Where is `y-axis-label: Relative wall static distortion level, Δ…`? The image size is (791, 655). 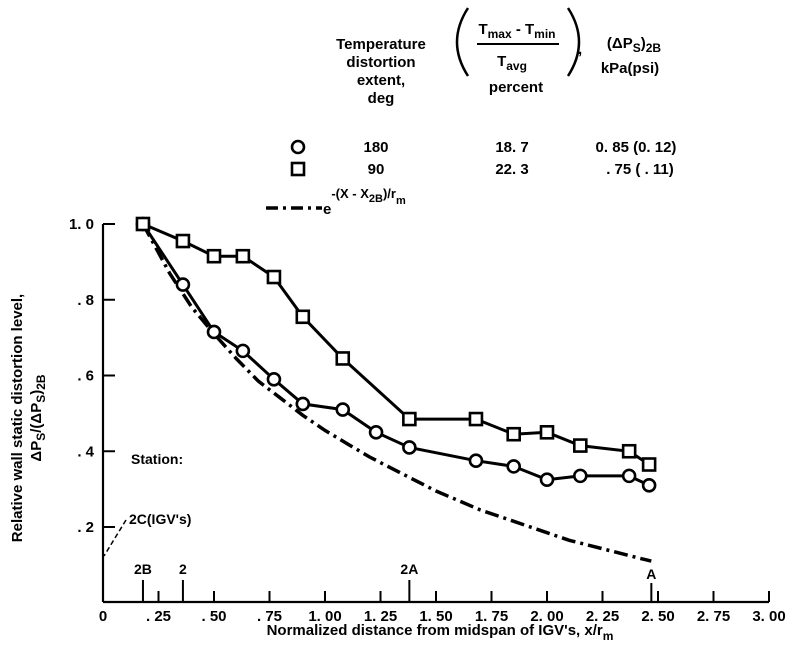
y-axis-label: Relative wall static distortion level, Δ… is located at coordinates (28, 418).